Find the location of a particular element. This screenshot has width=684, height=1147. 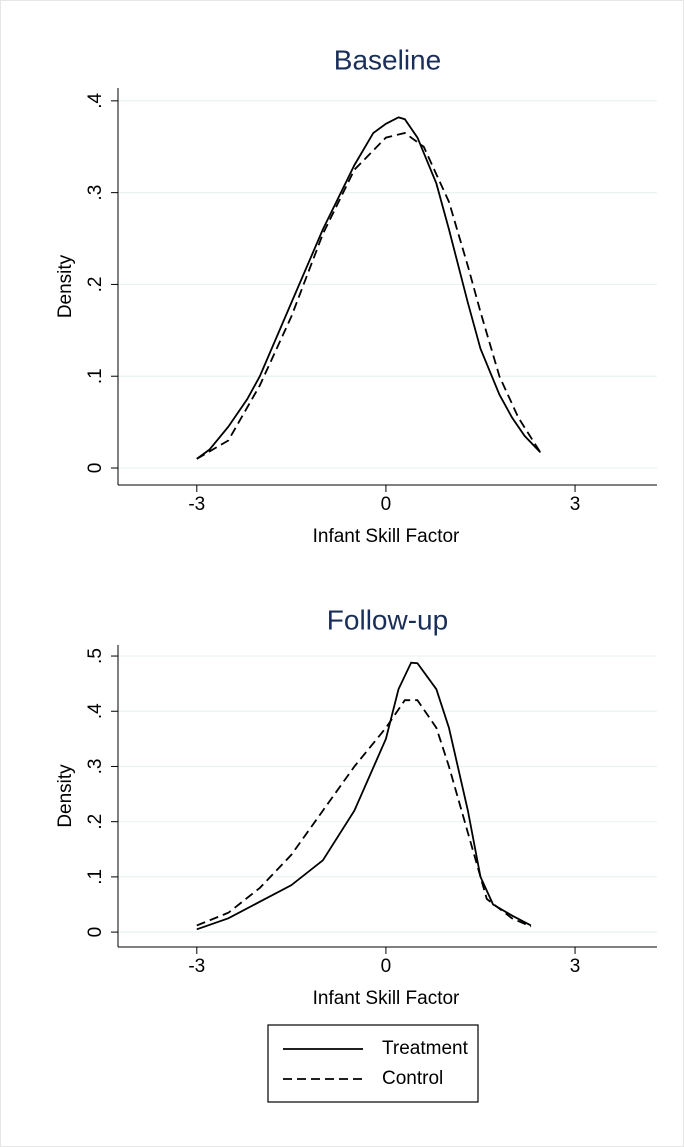

chart-title: Baseline is located at coordinates (387, 59).